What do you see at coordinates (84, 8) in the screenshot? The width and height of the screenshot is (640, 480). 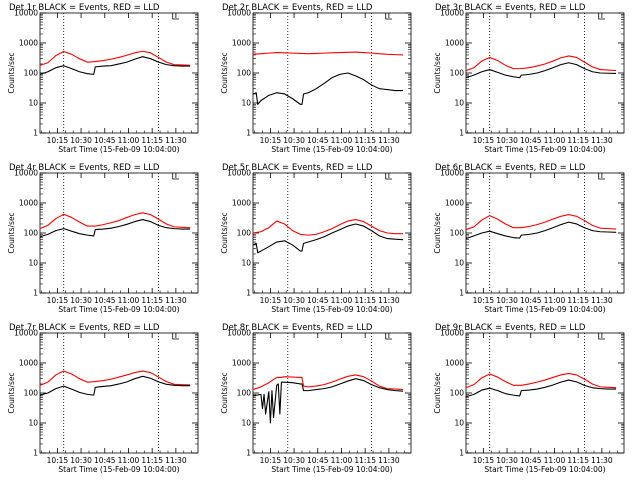 I see `chart-title: Det 1r BLACK = Events, RED = LLD` at bounding box center [84, 8].